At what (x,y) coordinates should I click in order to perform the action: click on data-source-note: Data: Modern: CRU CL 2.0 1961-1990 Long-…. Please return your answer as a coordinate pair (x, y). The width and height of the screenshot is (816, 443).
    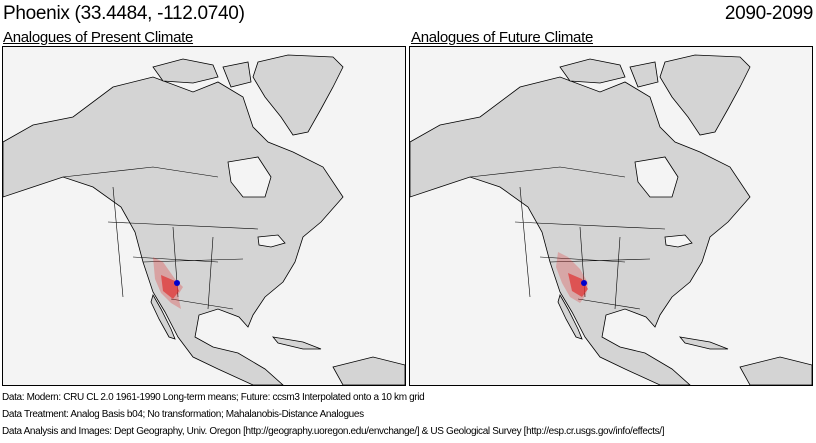
    Looking at the image, I should click on (213, 397).